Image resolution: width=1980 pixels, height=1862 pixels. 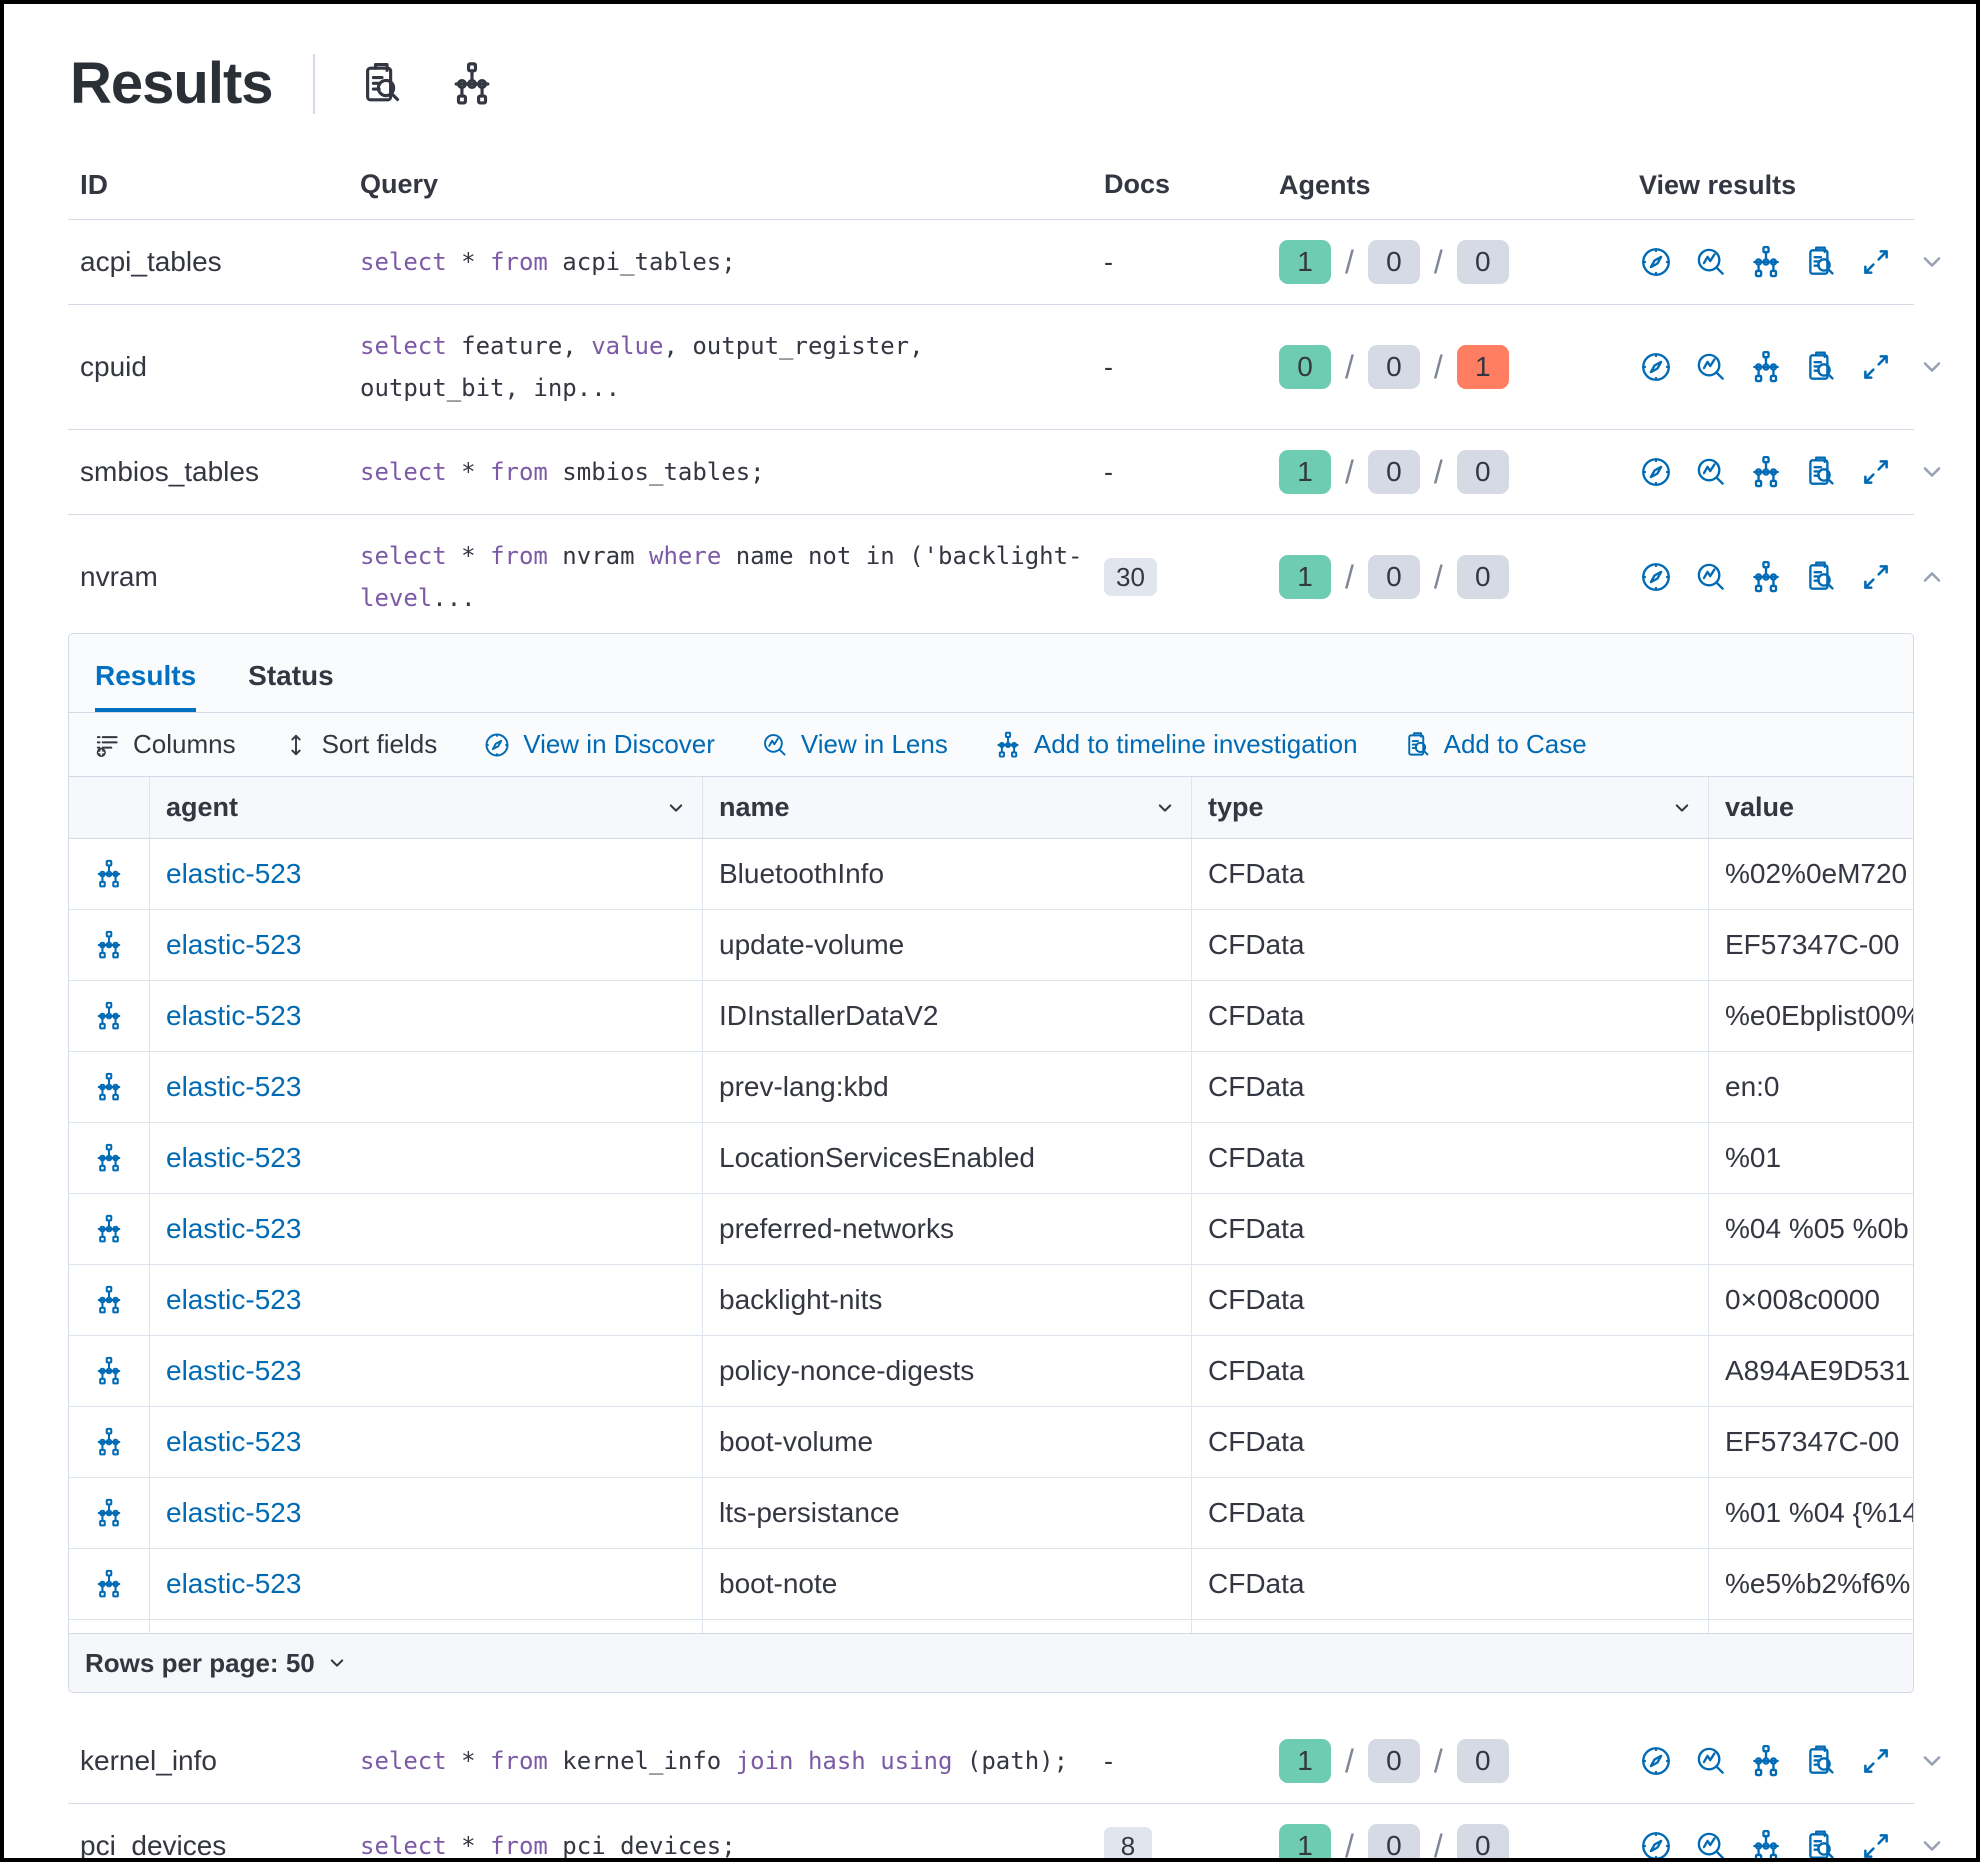 I want to click on column-header-id: ID, so click(x=94, y=184).